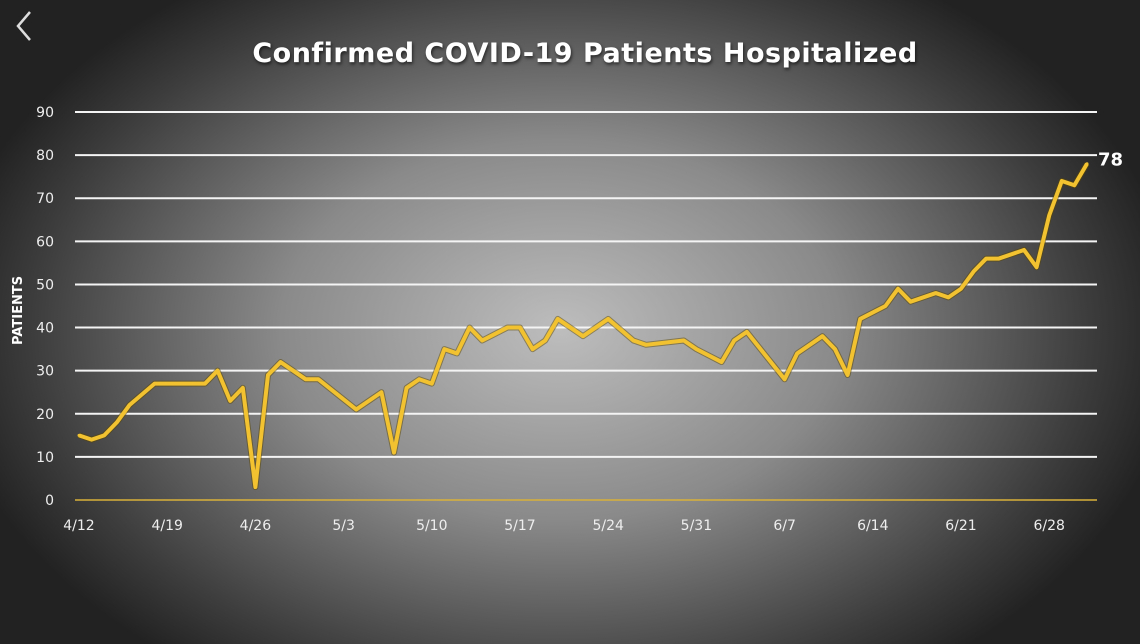 This screenshot has height=644, width=1140. I want to click on y-tick-label: 0, so click(49, 501).